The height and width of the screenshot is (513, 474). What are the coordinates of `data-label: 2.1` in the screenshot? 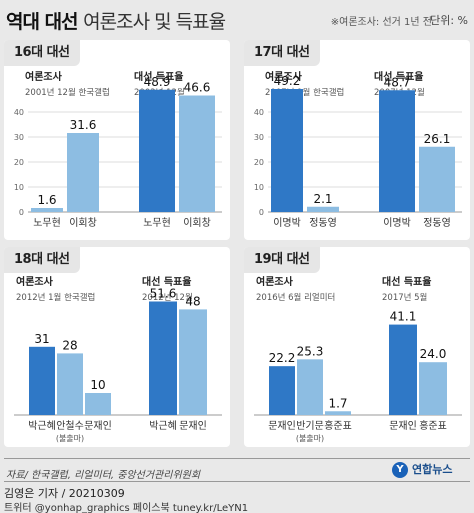 It's located at (322, 199).